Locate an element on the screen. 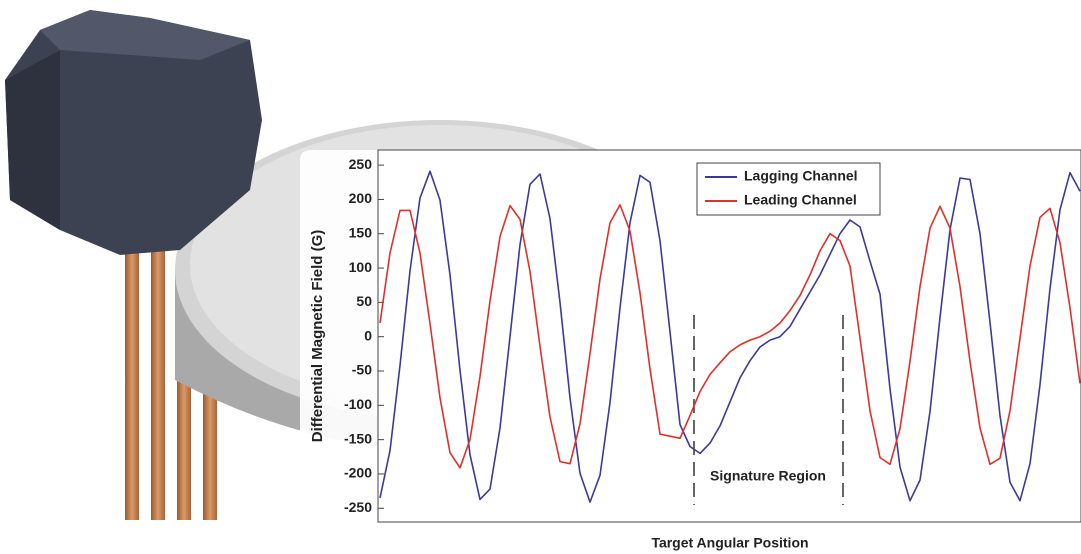 The image size is (1081, 554). y-tick-label: -150 is located at coordinates (358, 438).